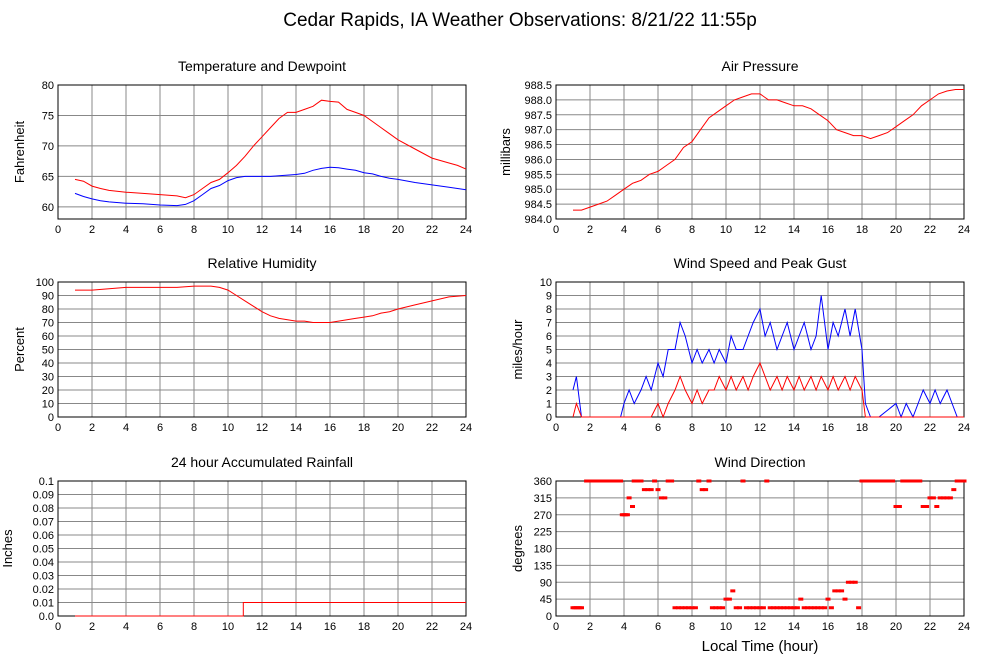  I want to click on y-tick-label: 2, so click(549, 391).